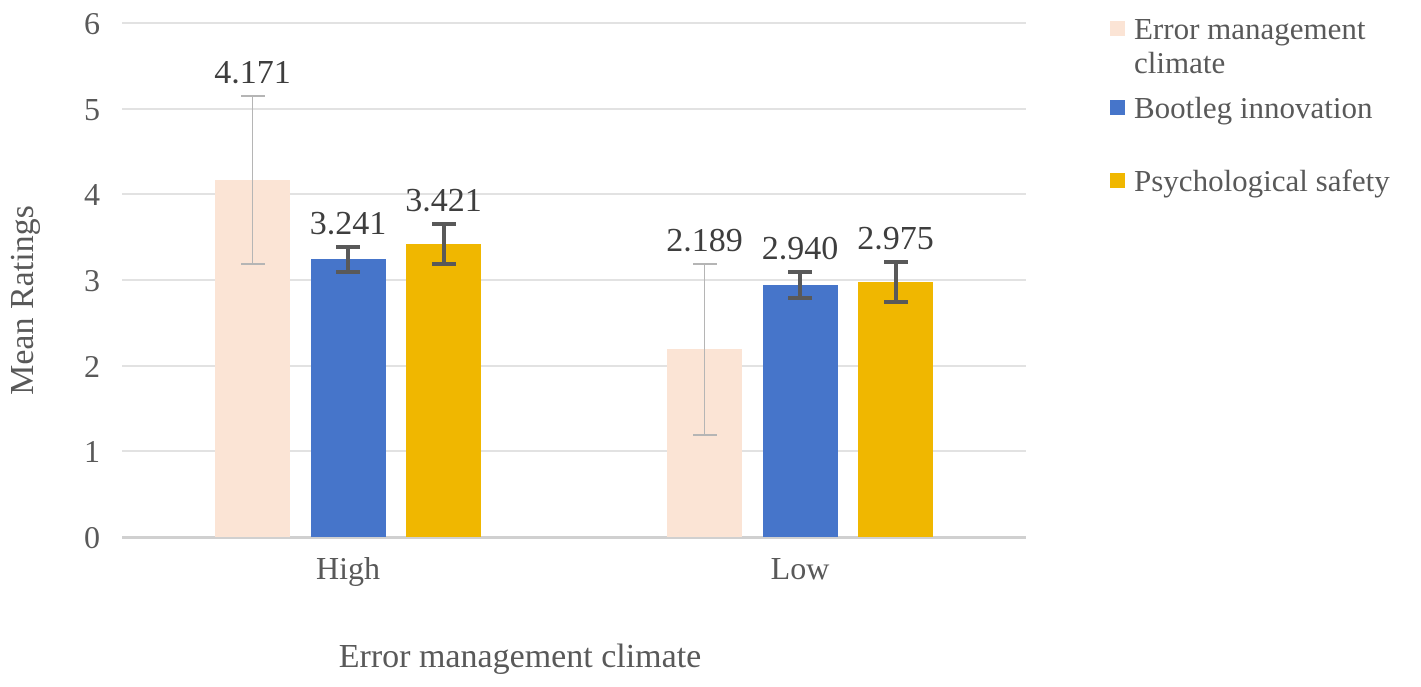  I want to click on y-tick-label: 1, so click(92, 451).